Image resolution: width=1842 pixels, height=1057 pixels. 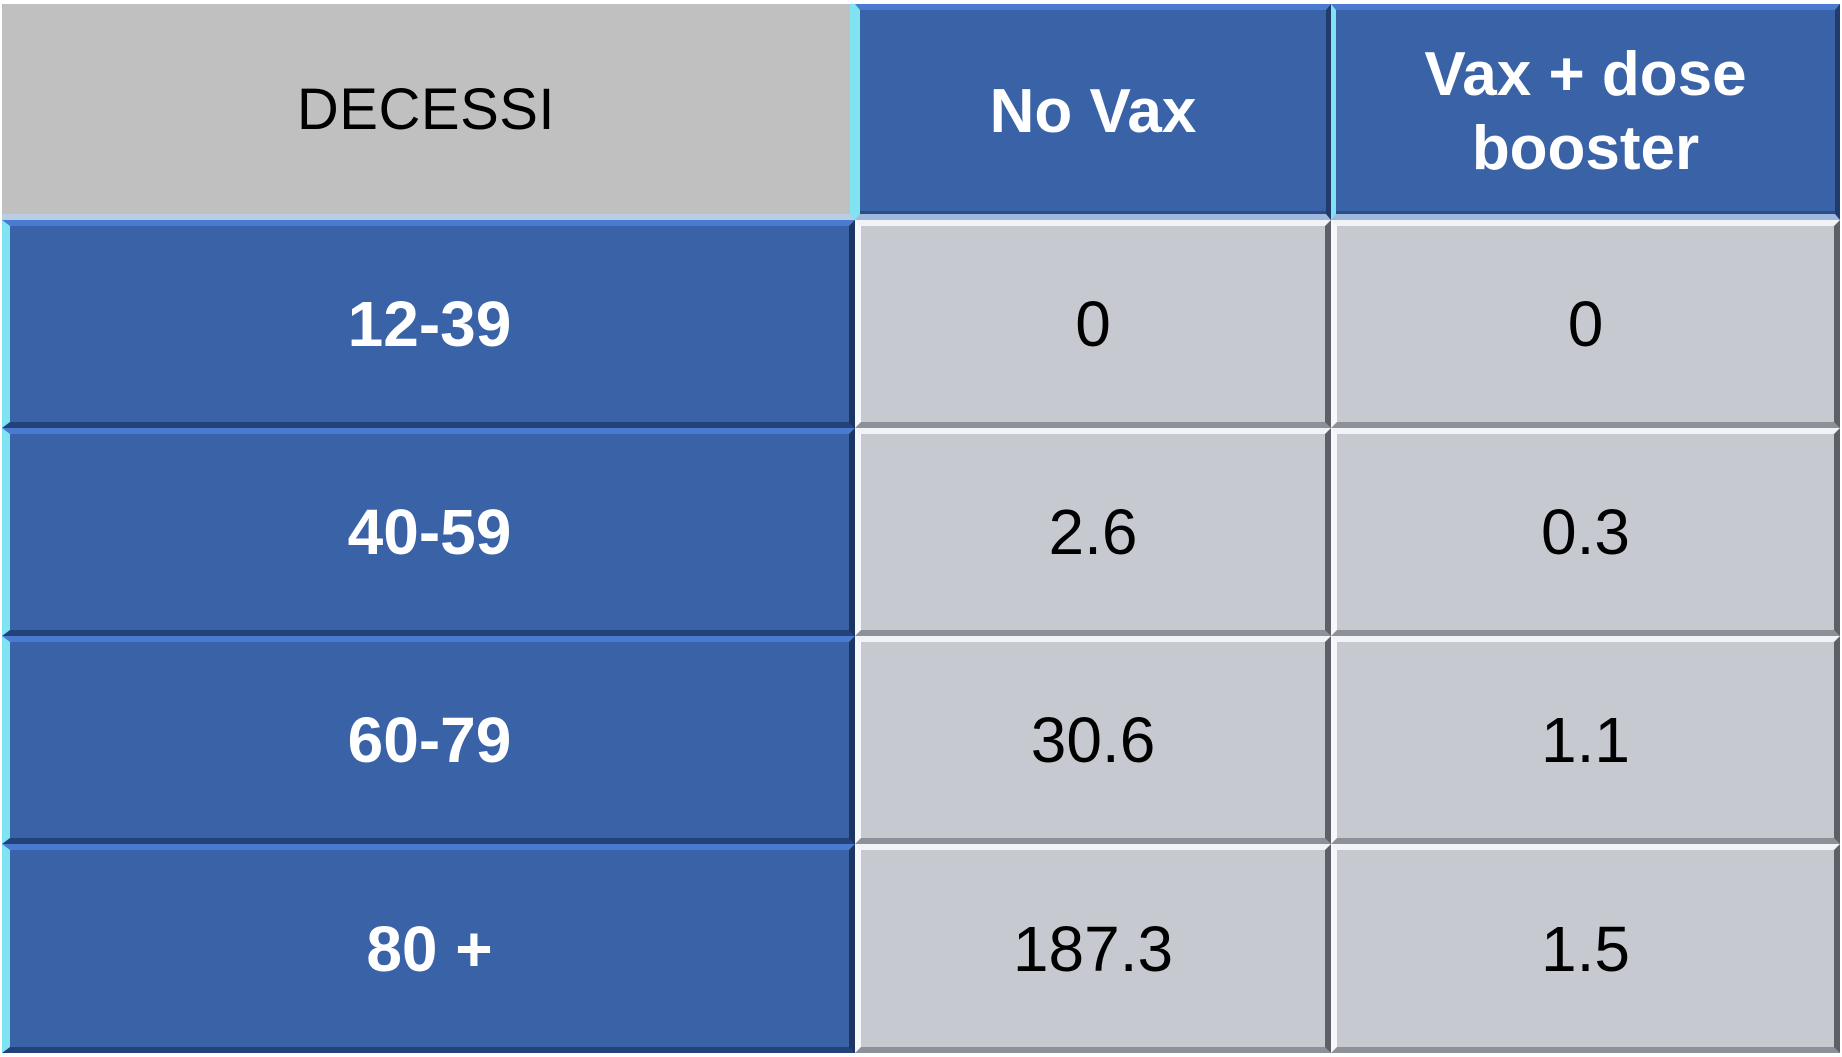 I want to click on row-header-40-59: 40-59, so click(x=428, y=532).